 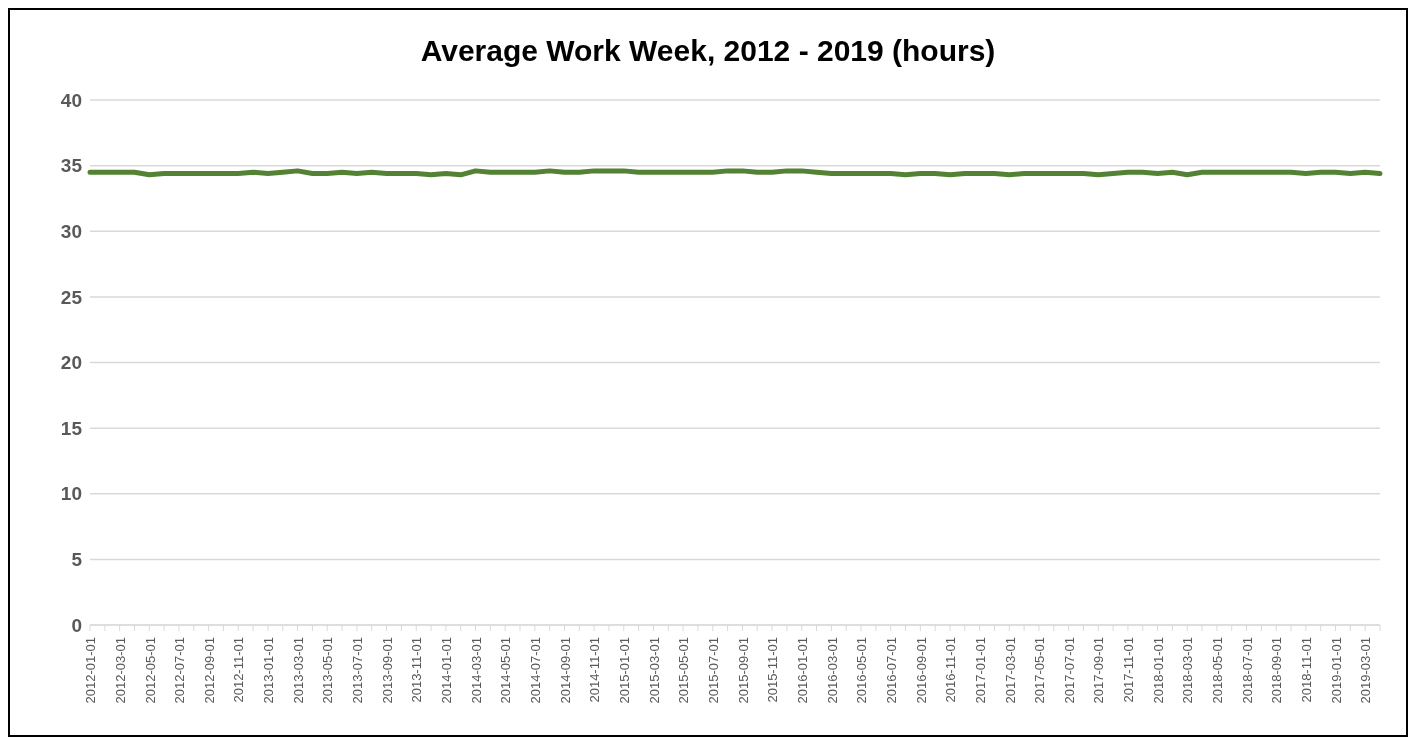 What do you see at coordinates (595, 670) in the screenshot?
I see `x-tick-label: 2014-11-01` at bounding box center [595, 670].